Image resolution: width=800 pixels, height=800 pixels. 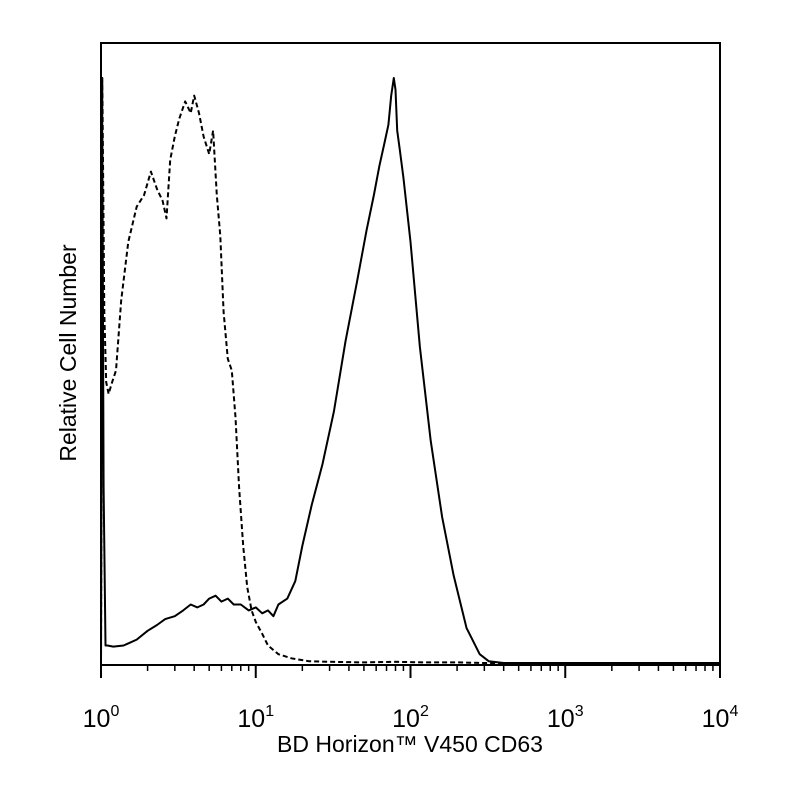 What do you see at coordinates (410, 671) in the screenshot?
I see `x-axis-ticks` at bounding box center [410, 671].